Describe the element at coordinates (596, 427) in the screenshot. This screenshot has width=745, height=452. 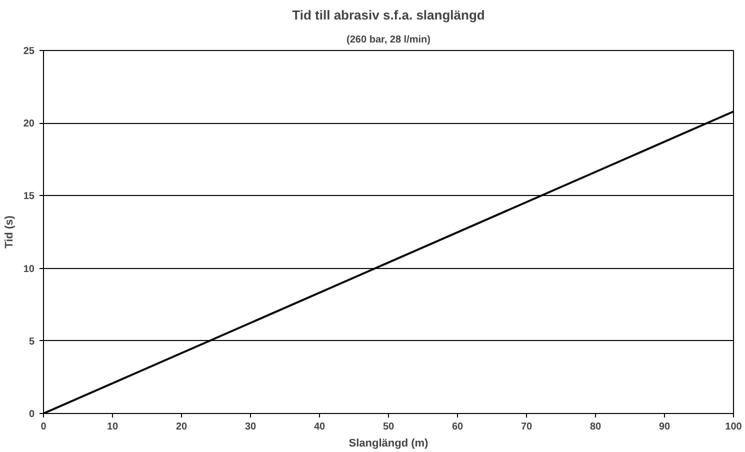
I see `x-tick-label: 80` at that location.